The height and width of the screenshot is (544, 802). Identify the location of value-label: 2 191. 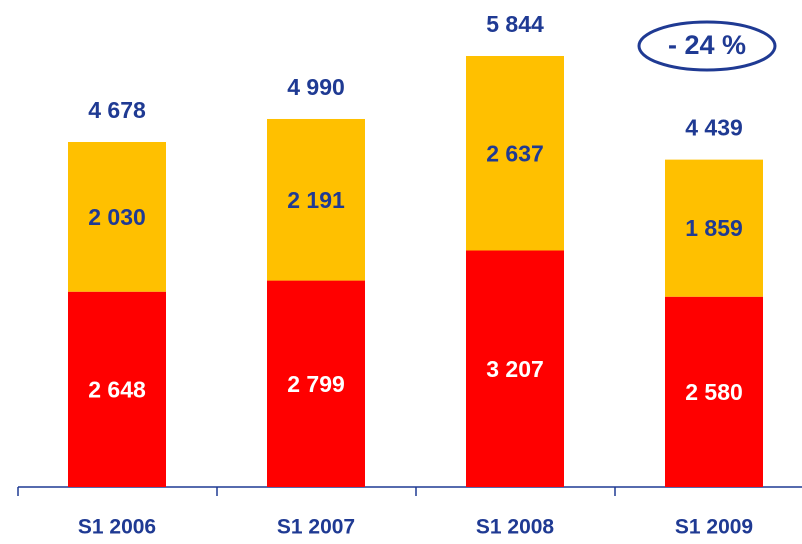
(316, 200).